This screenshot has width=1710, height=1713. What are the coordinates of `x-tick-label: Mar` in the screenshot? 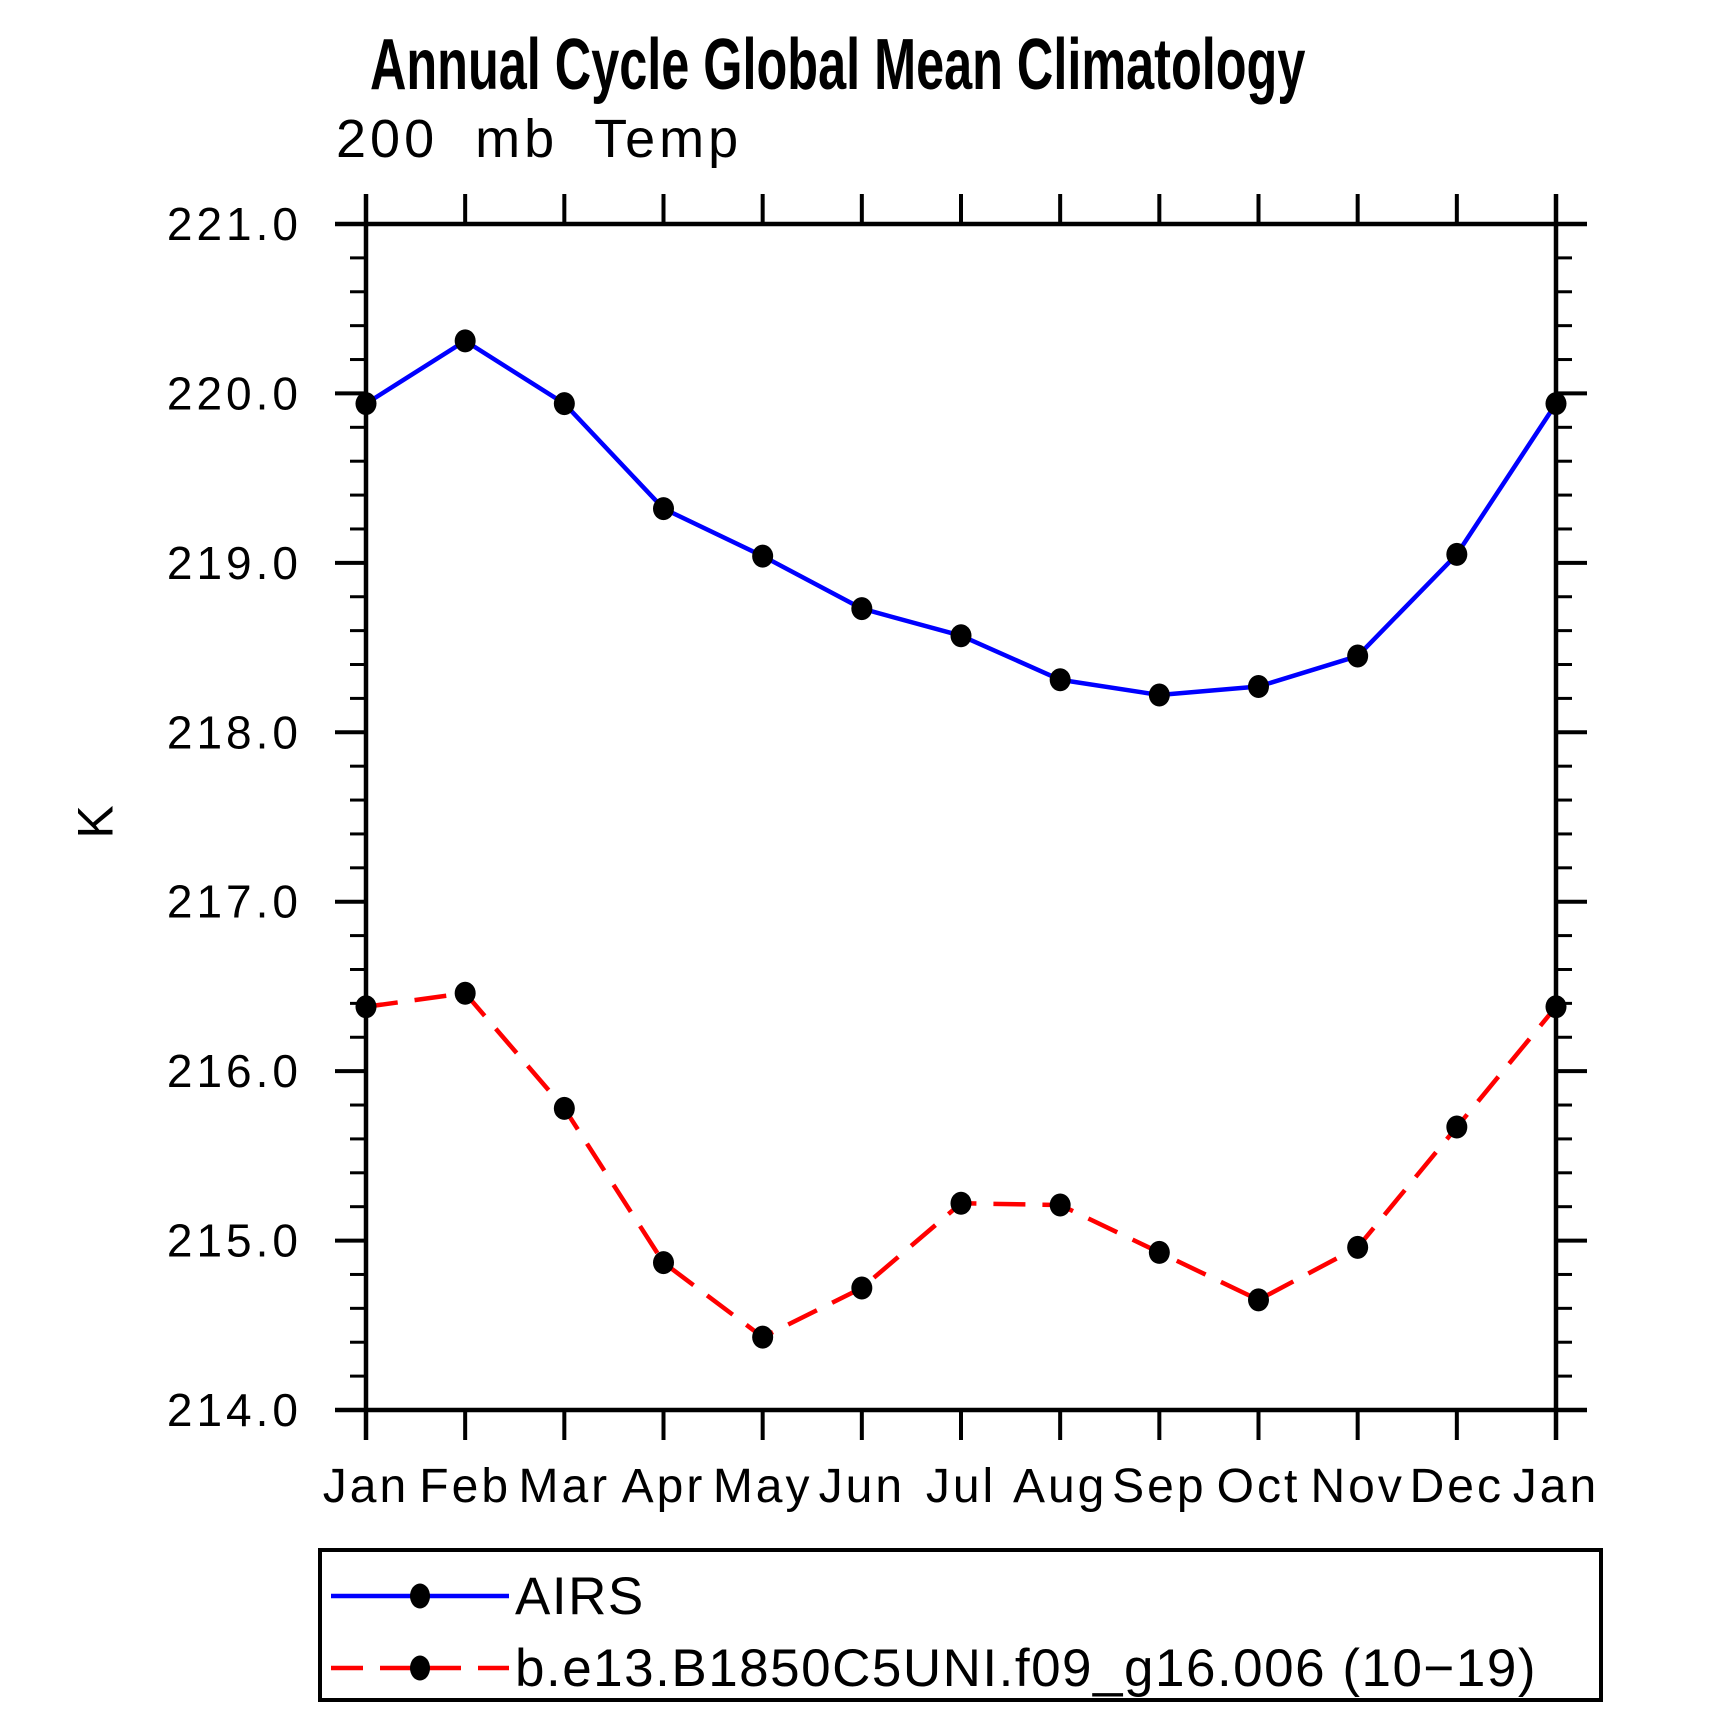 It's located at (564, 1486).